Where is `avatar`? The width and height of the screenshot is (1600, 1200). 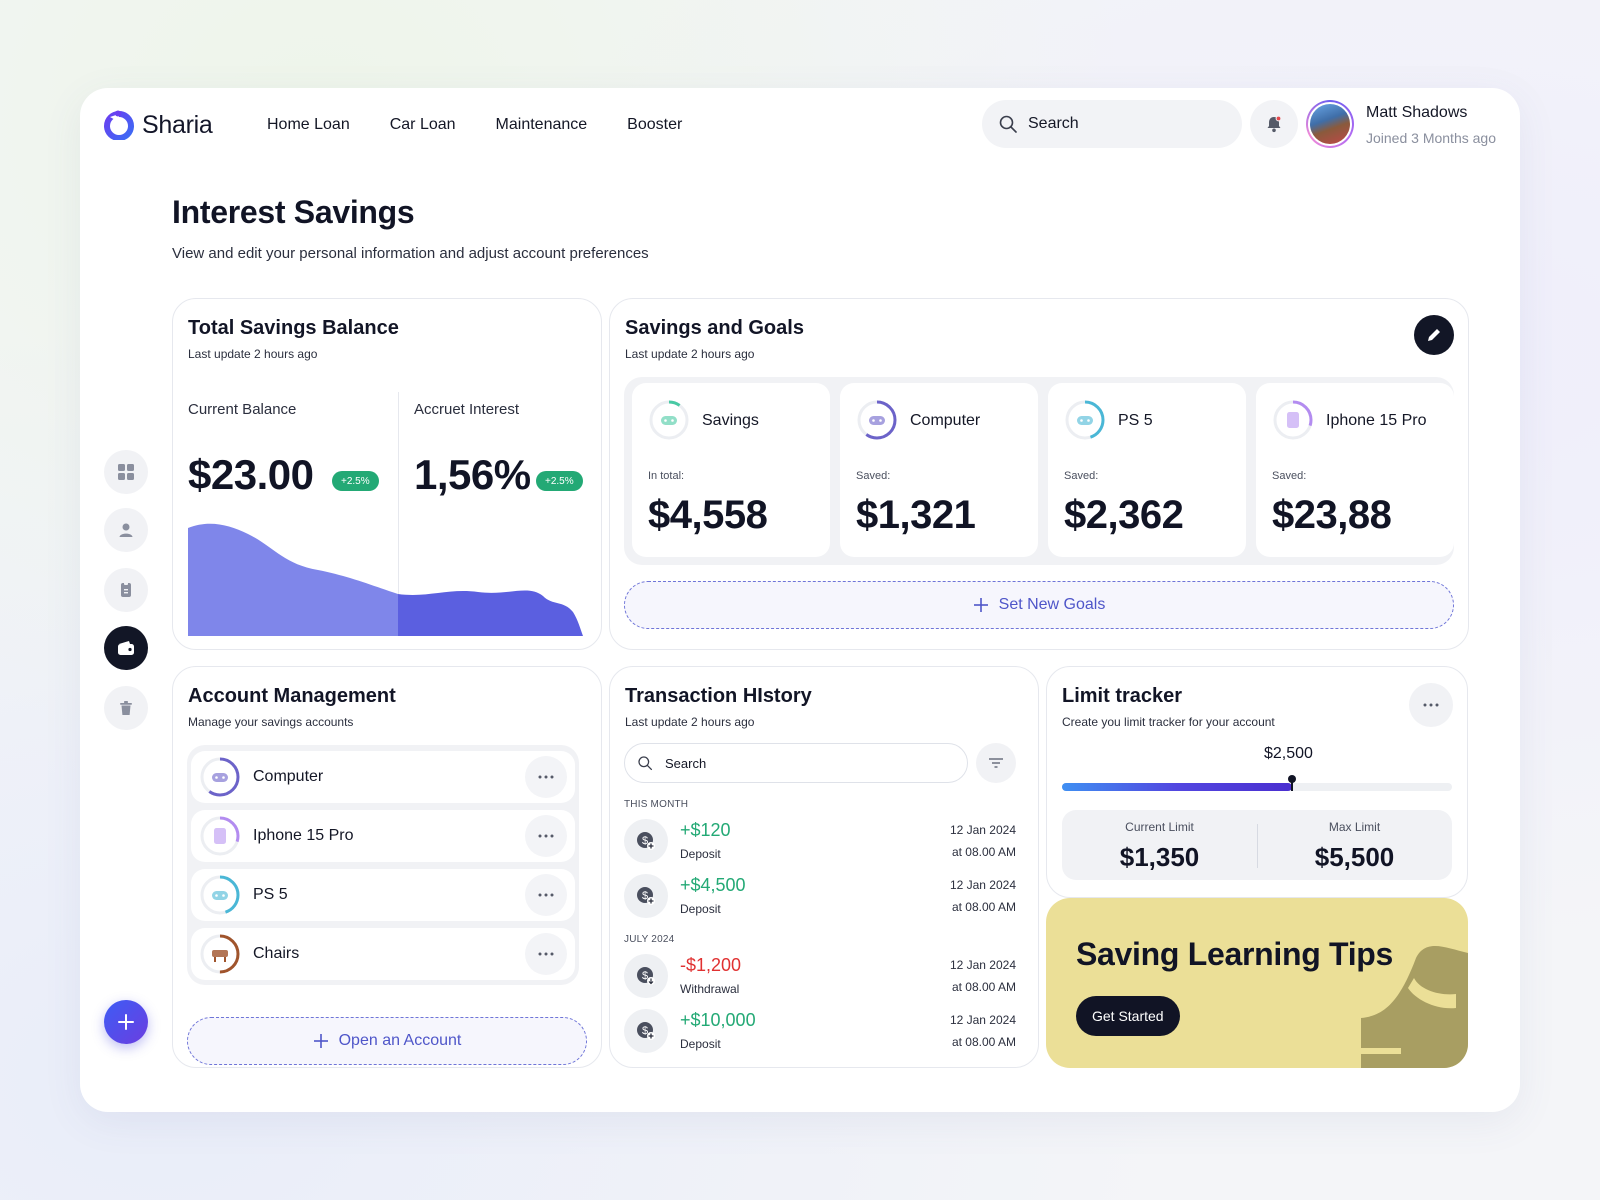 avatar is located at coordinates (1330, 124).